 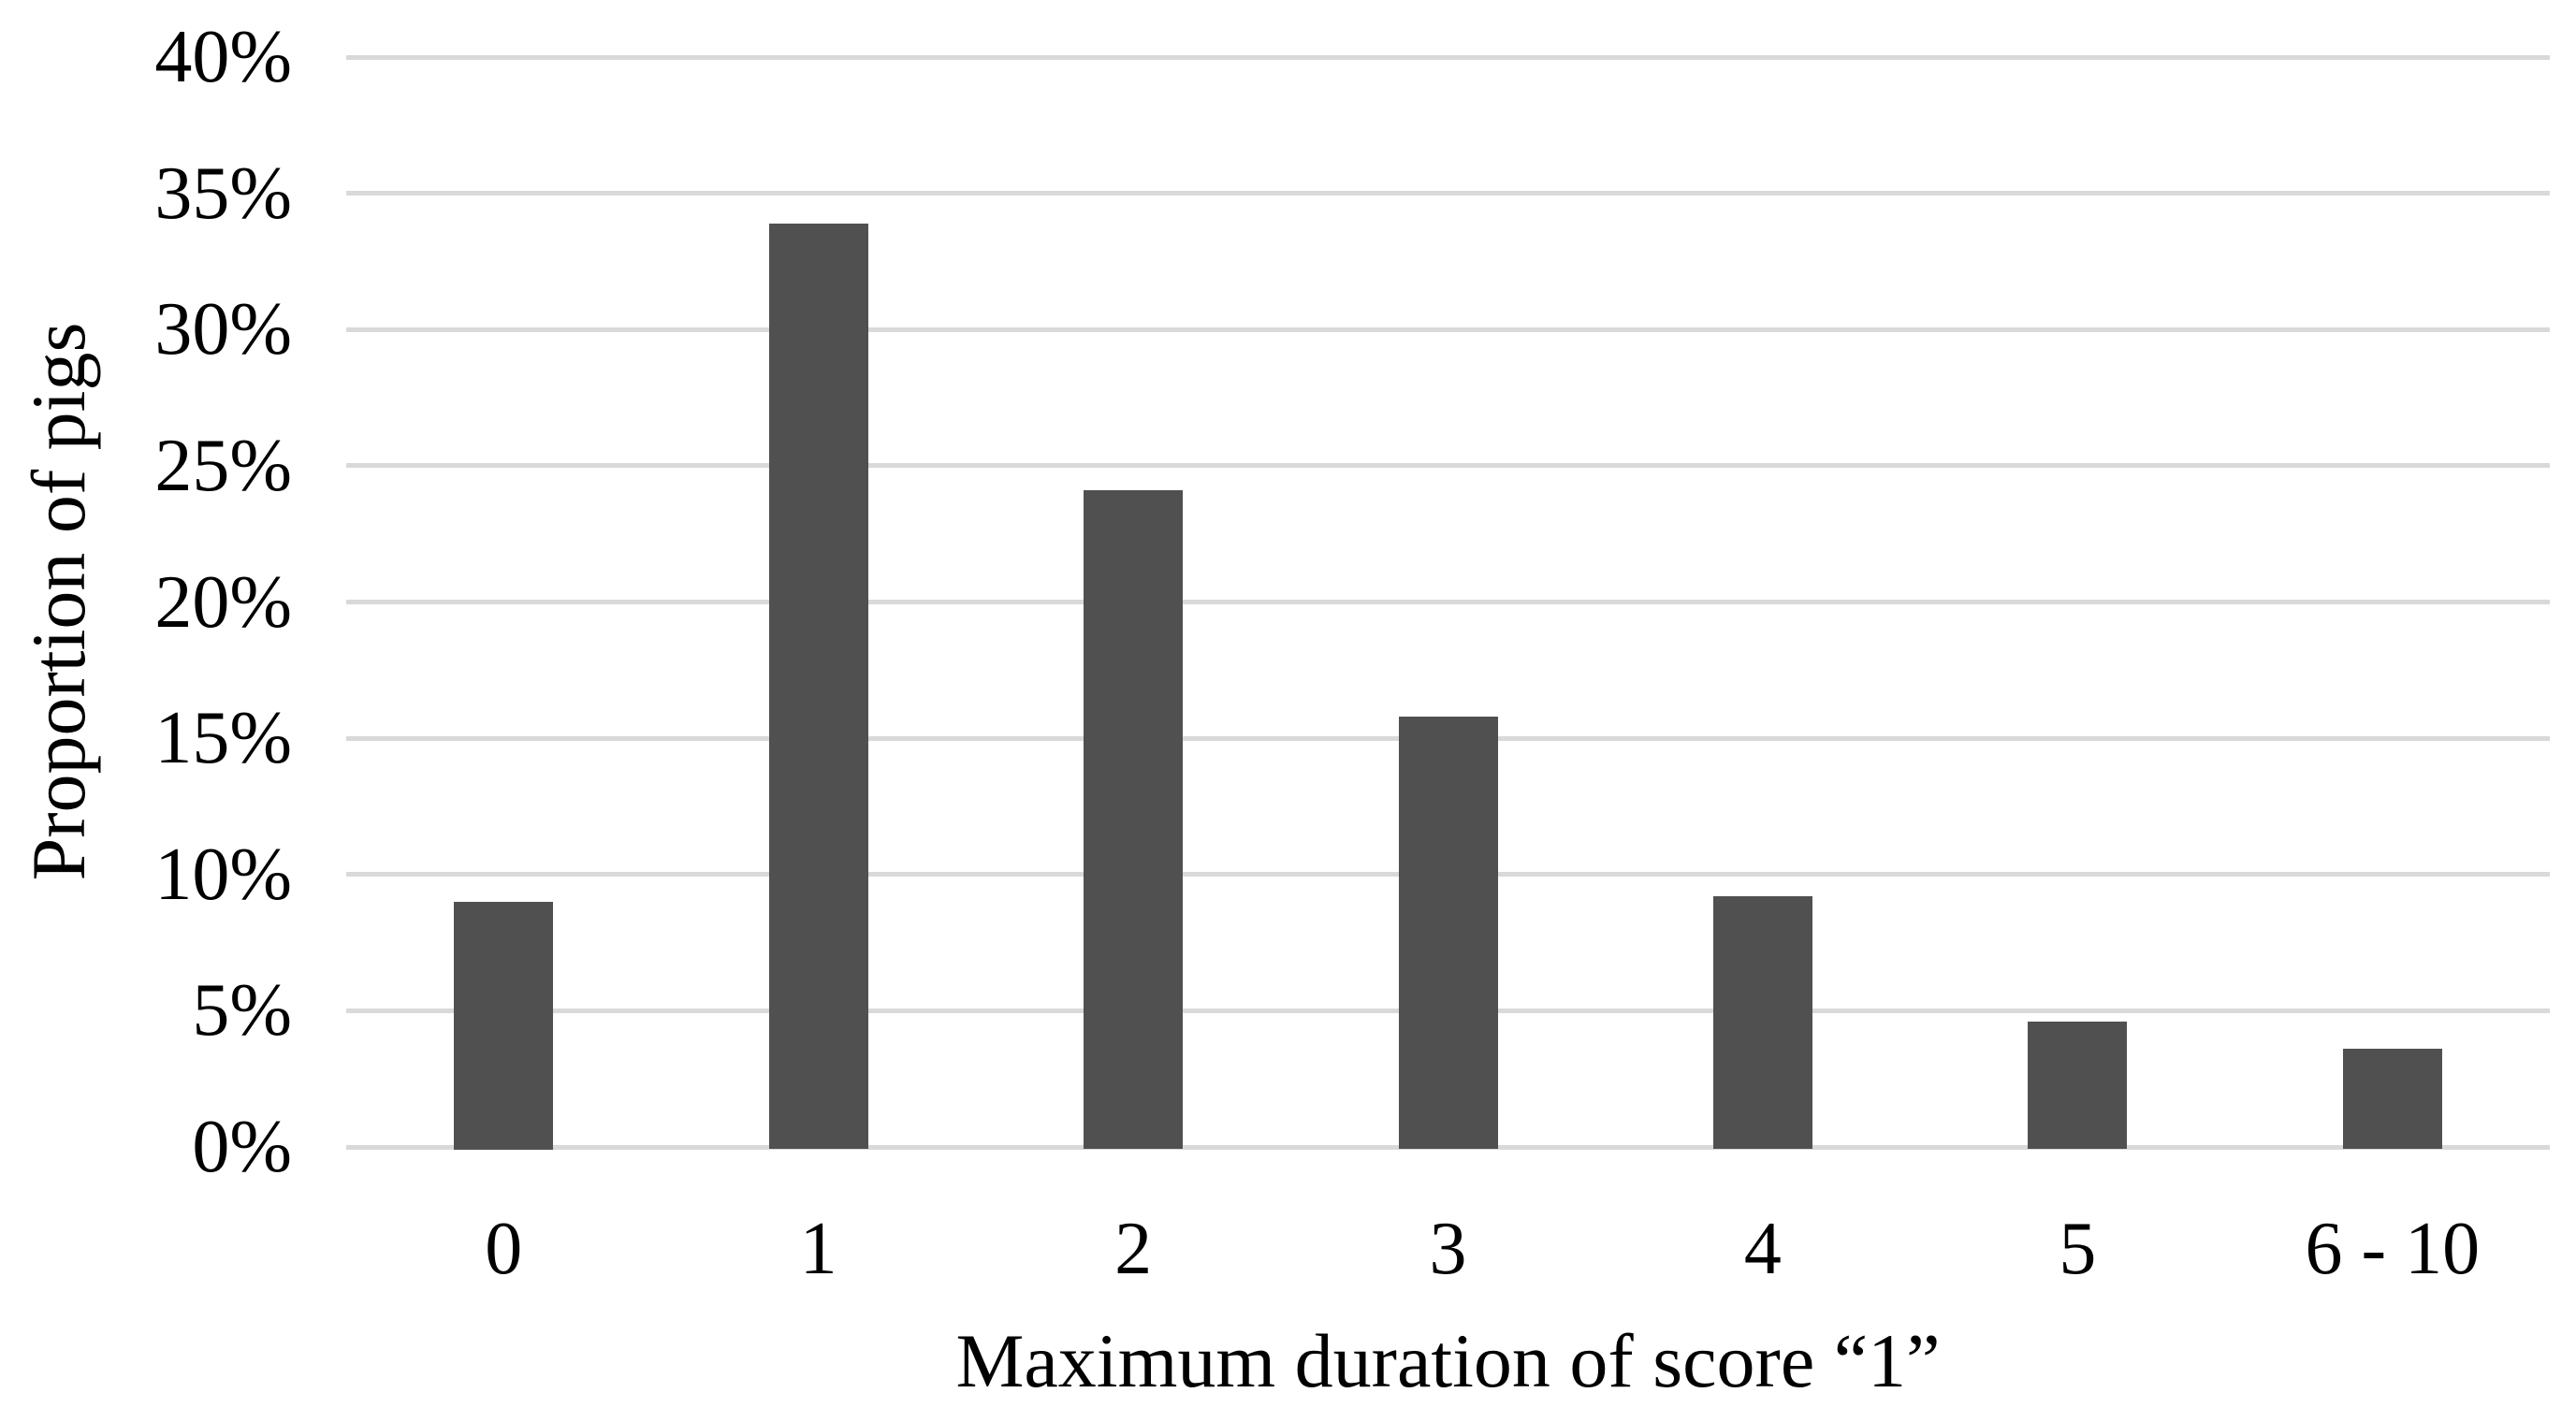 I want to click on y-tick-label-0pct: 0%, so click(x=242, y=1147).